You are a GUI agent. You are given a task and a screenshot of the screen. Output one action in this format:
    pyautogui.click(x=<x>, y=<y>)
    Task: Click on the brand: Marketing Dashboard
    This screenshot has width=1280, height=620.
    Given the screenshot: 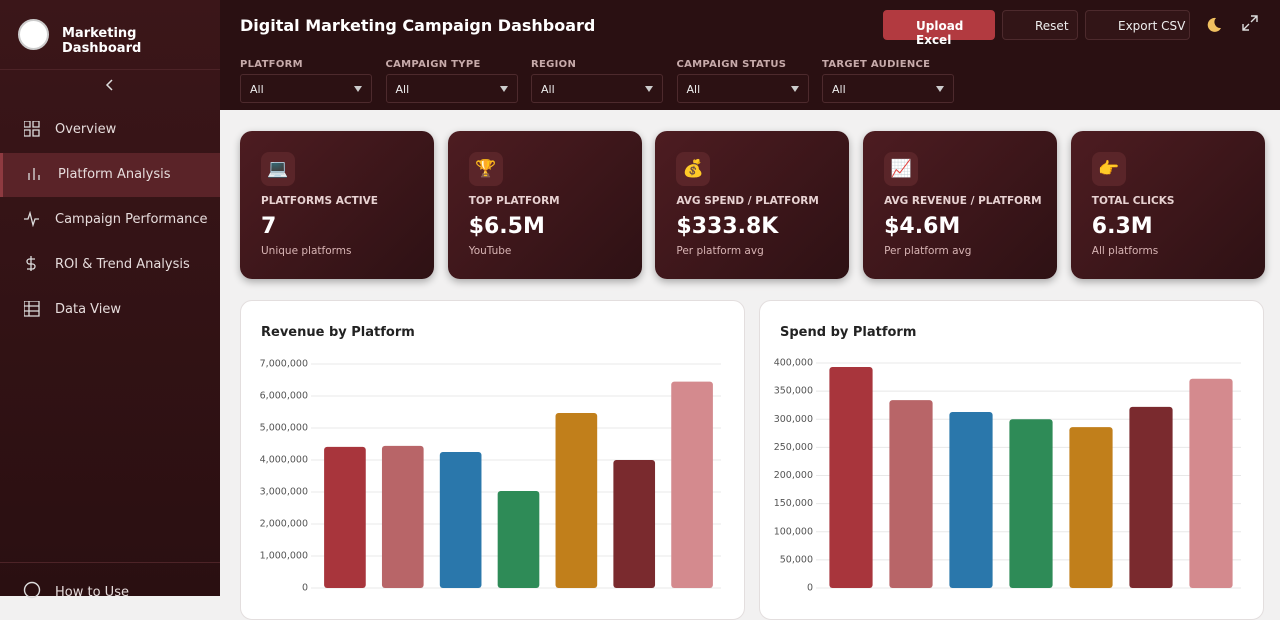 What is the action you would take?
    pyautogui.click(x=102, y=41)
    